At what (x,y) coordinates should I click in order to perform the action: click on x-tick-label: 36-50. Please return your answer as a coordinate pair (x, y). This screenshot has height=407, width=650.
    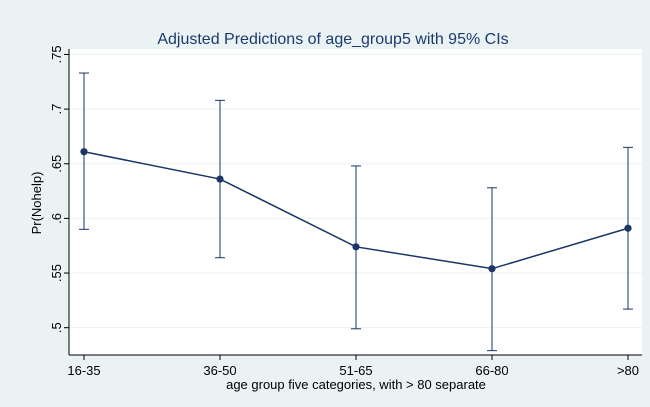
    Looking at the image, I should click on (219, 370).